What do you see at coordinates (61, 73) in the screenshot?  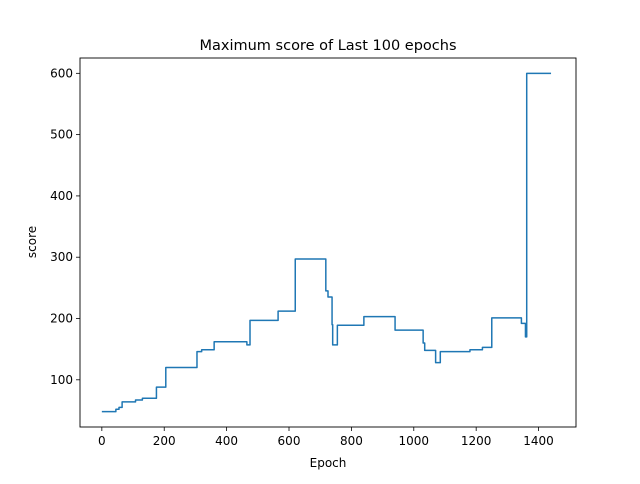 I see `y-tick-label: 600` at bounding box center [61, 73].